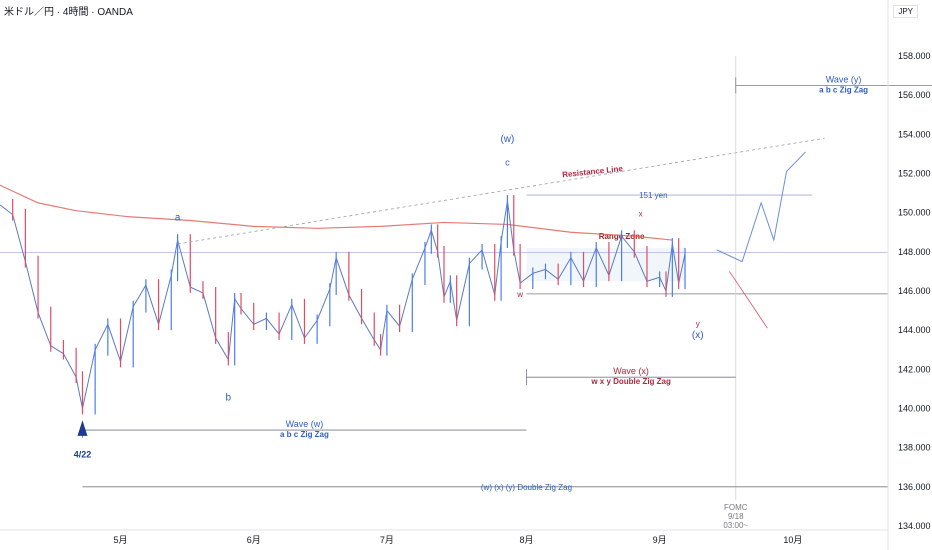 This screenshot has width=932, height=550. What do you see at coordinates (905, 11) in the screenshot?
I see `currency-label: JPY` at bounding box center [905, 11].